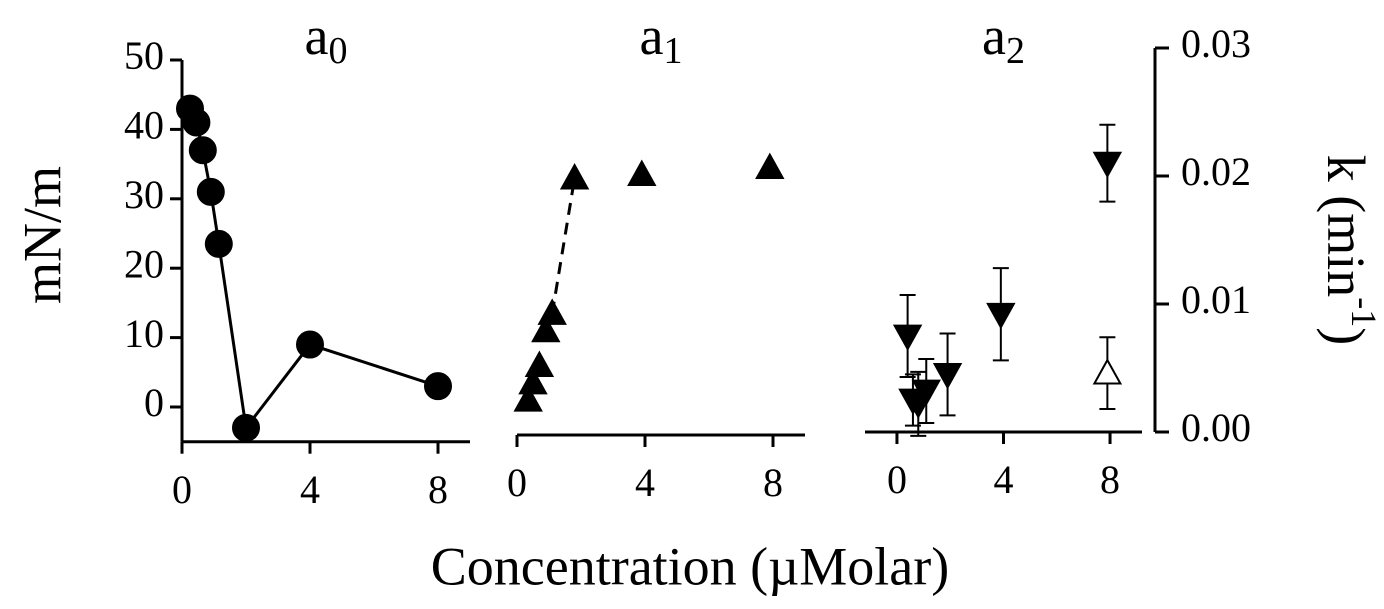 This screenshot has height=609, width=1384. I want to click on y2-tick-label: 0.02, so click(1216, 171).